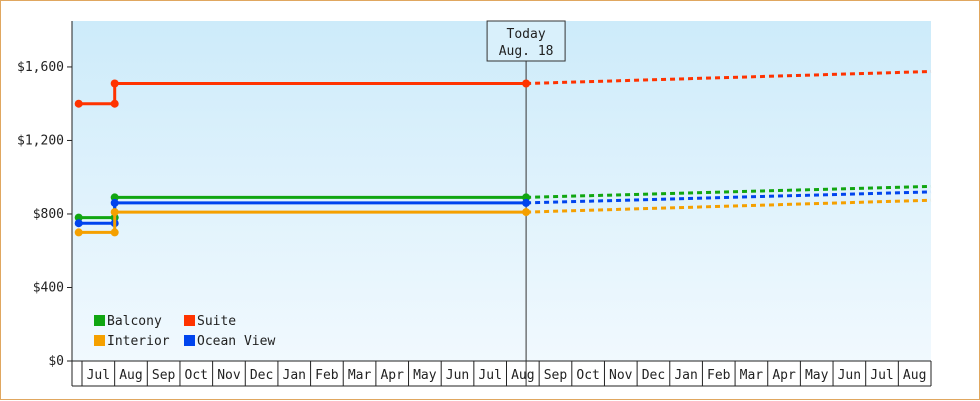 The width and height of the screenshot is (980, 401). I want to click on y-tick-label: $400, so click(48, 287).